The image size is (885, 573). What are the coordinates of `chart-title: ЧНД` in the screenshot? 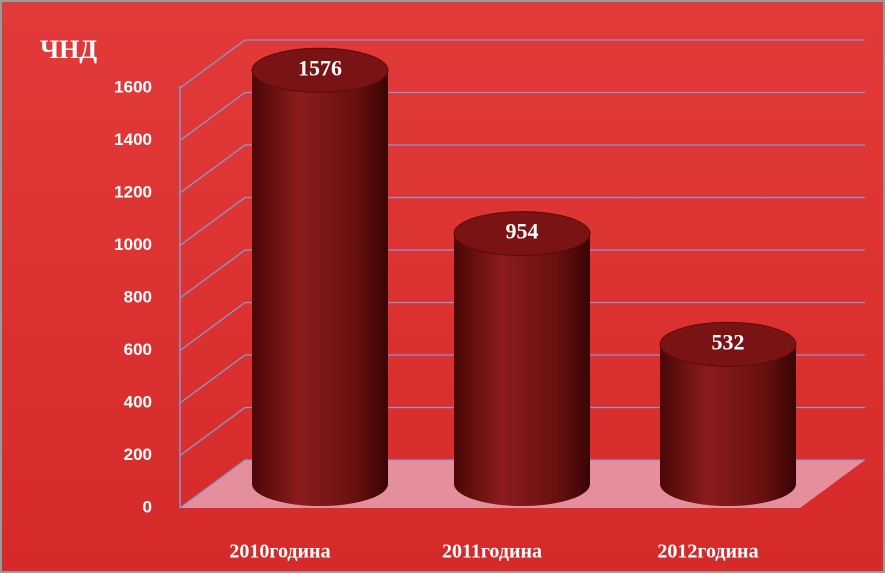 It's located at (68, 49).